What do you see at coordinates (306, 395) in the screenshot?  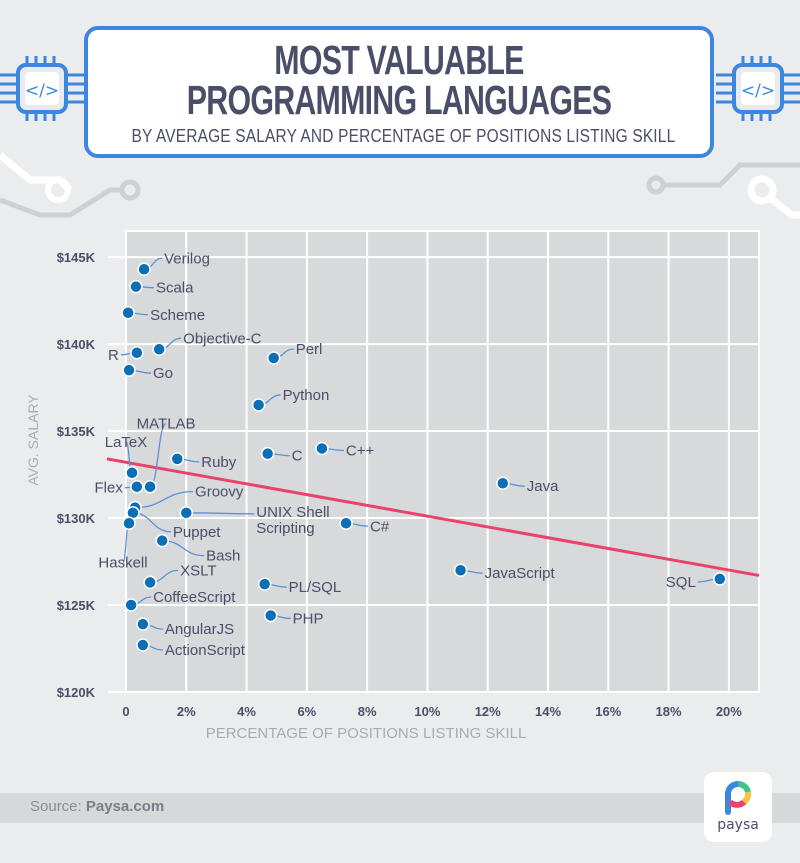 I see `point-label: Python` at bounding box center [306, 395].